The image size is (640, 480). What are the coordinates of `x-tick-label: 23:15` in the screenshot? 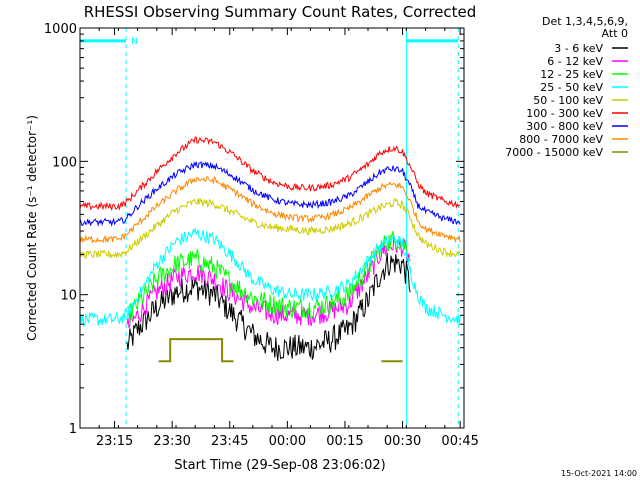 It's located at (114, 441).